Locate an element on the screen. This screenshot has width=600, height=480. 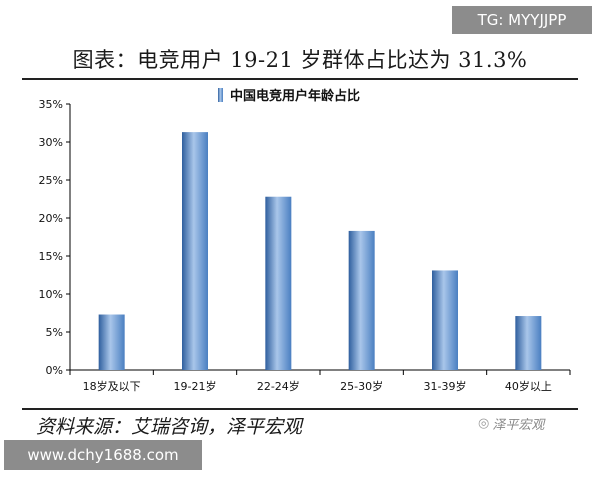
watermark-bottom: www.dchy1688.com is located at coordinates (103, 455).